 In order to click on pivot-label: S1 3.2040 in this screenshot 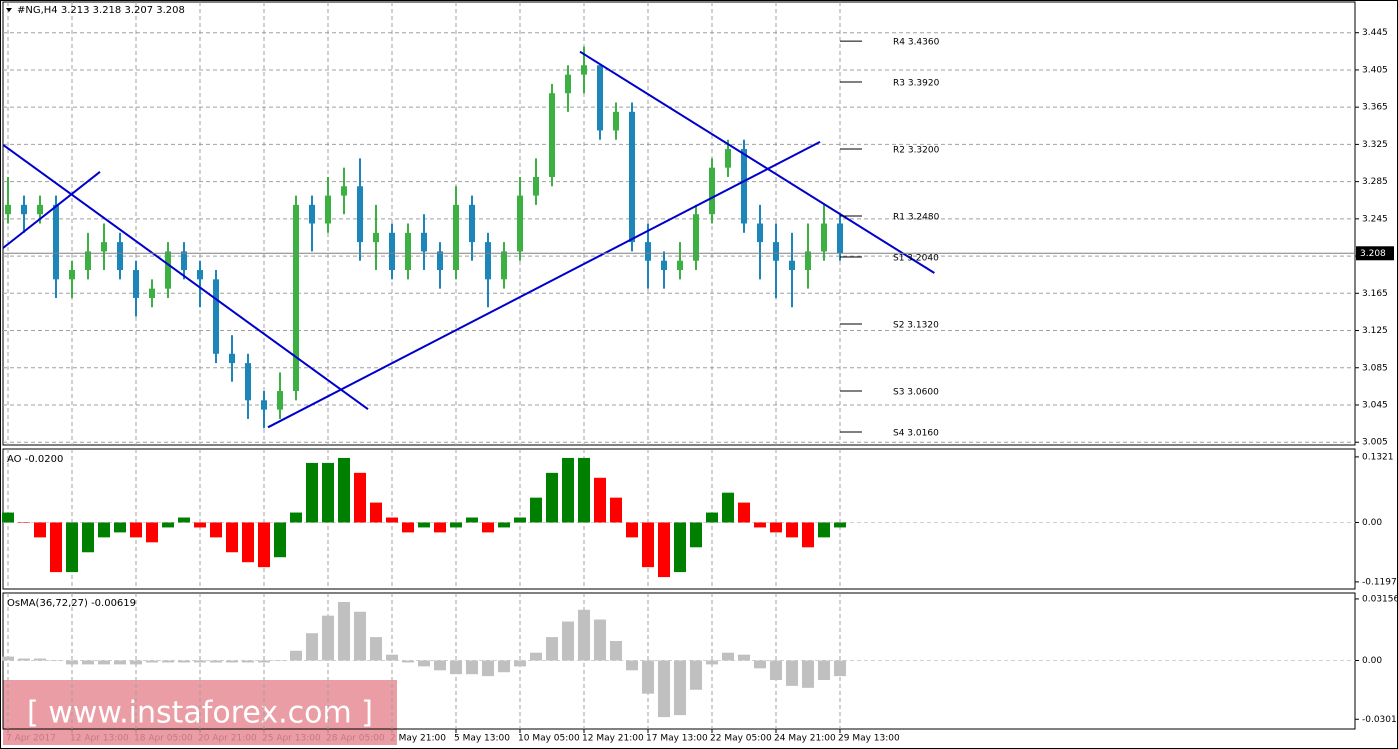, I will do `click(916, 259)`.